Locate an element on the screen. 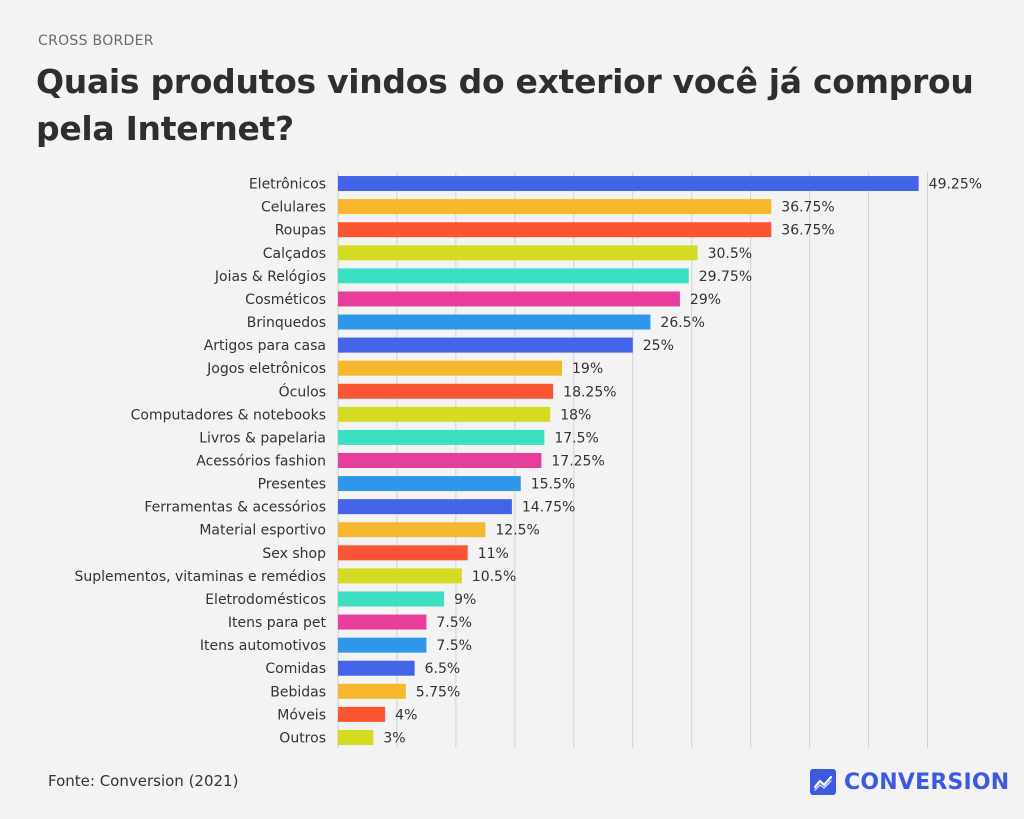  category-label: Móveis is located at coordinates (301, 715).